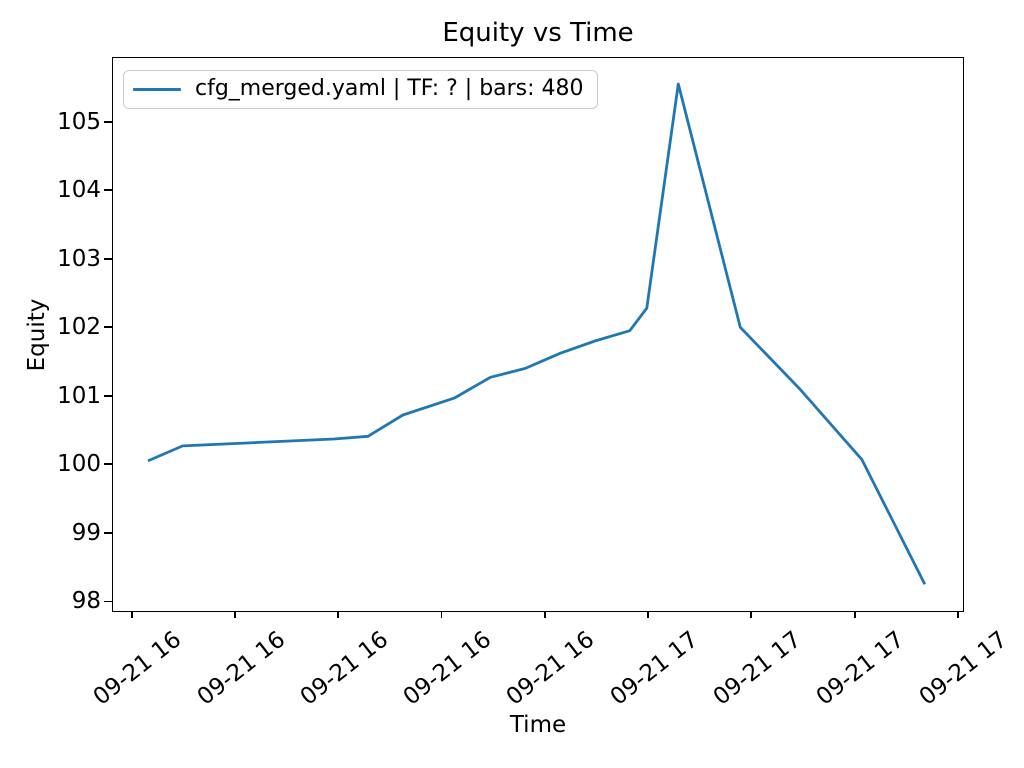 The width and height of the screenshot is (1024, 768). Describe the element at coordinates (538, 33) in the screenshot. I see `chart-title: Equity vs Time` at that location.